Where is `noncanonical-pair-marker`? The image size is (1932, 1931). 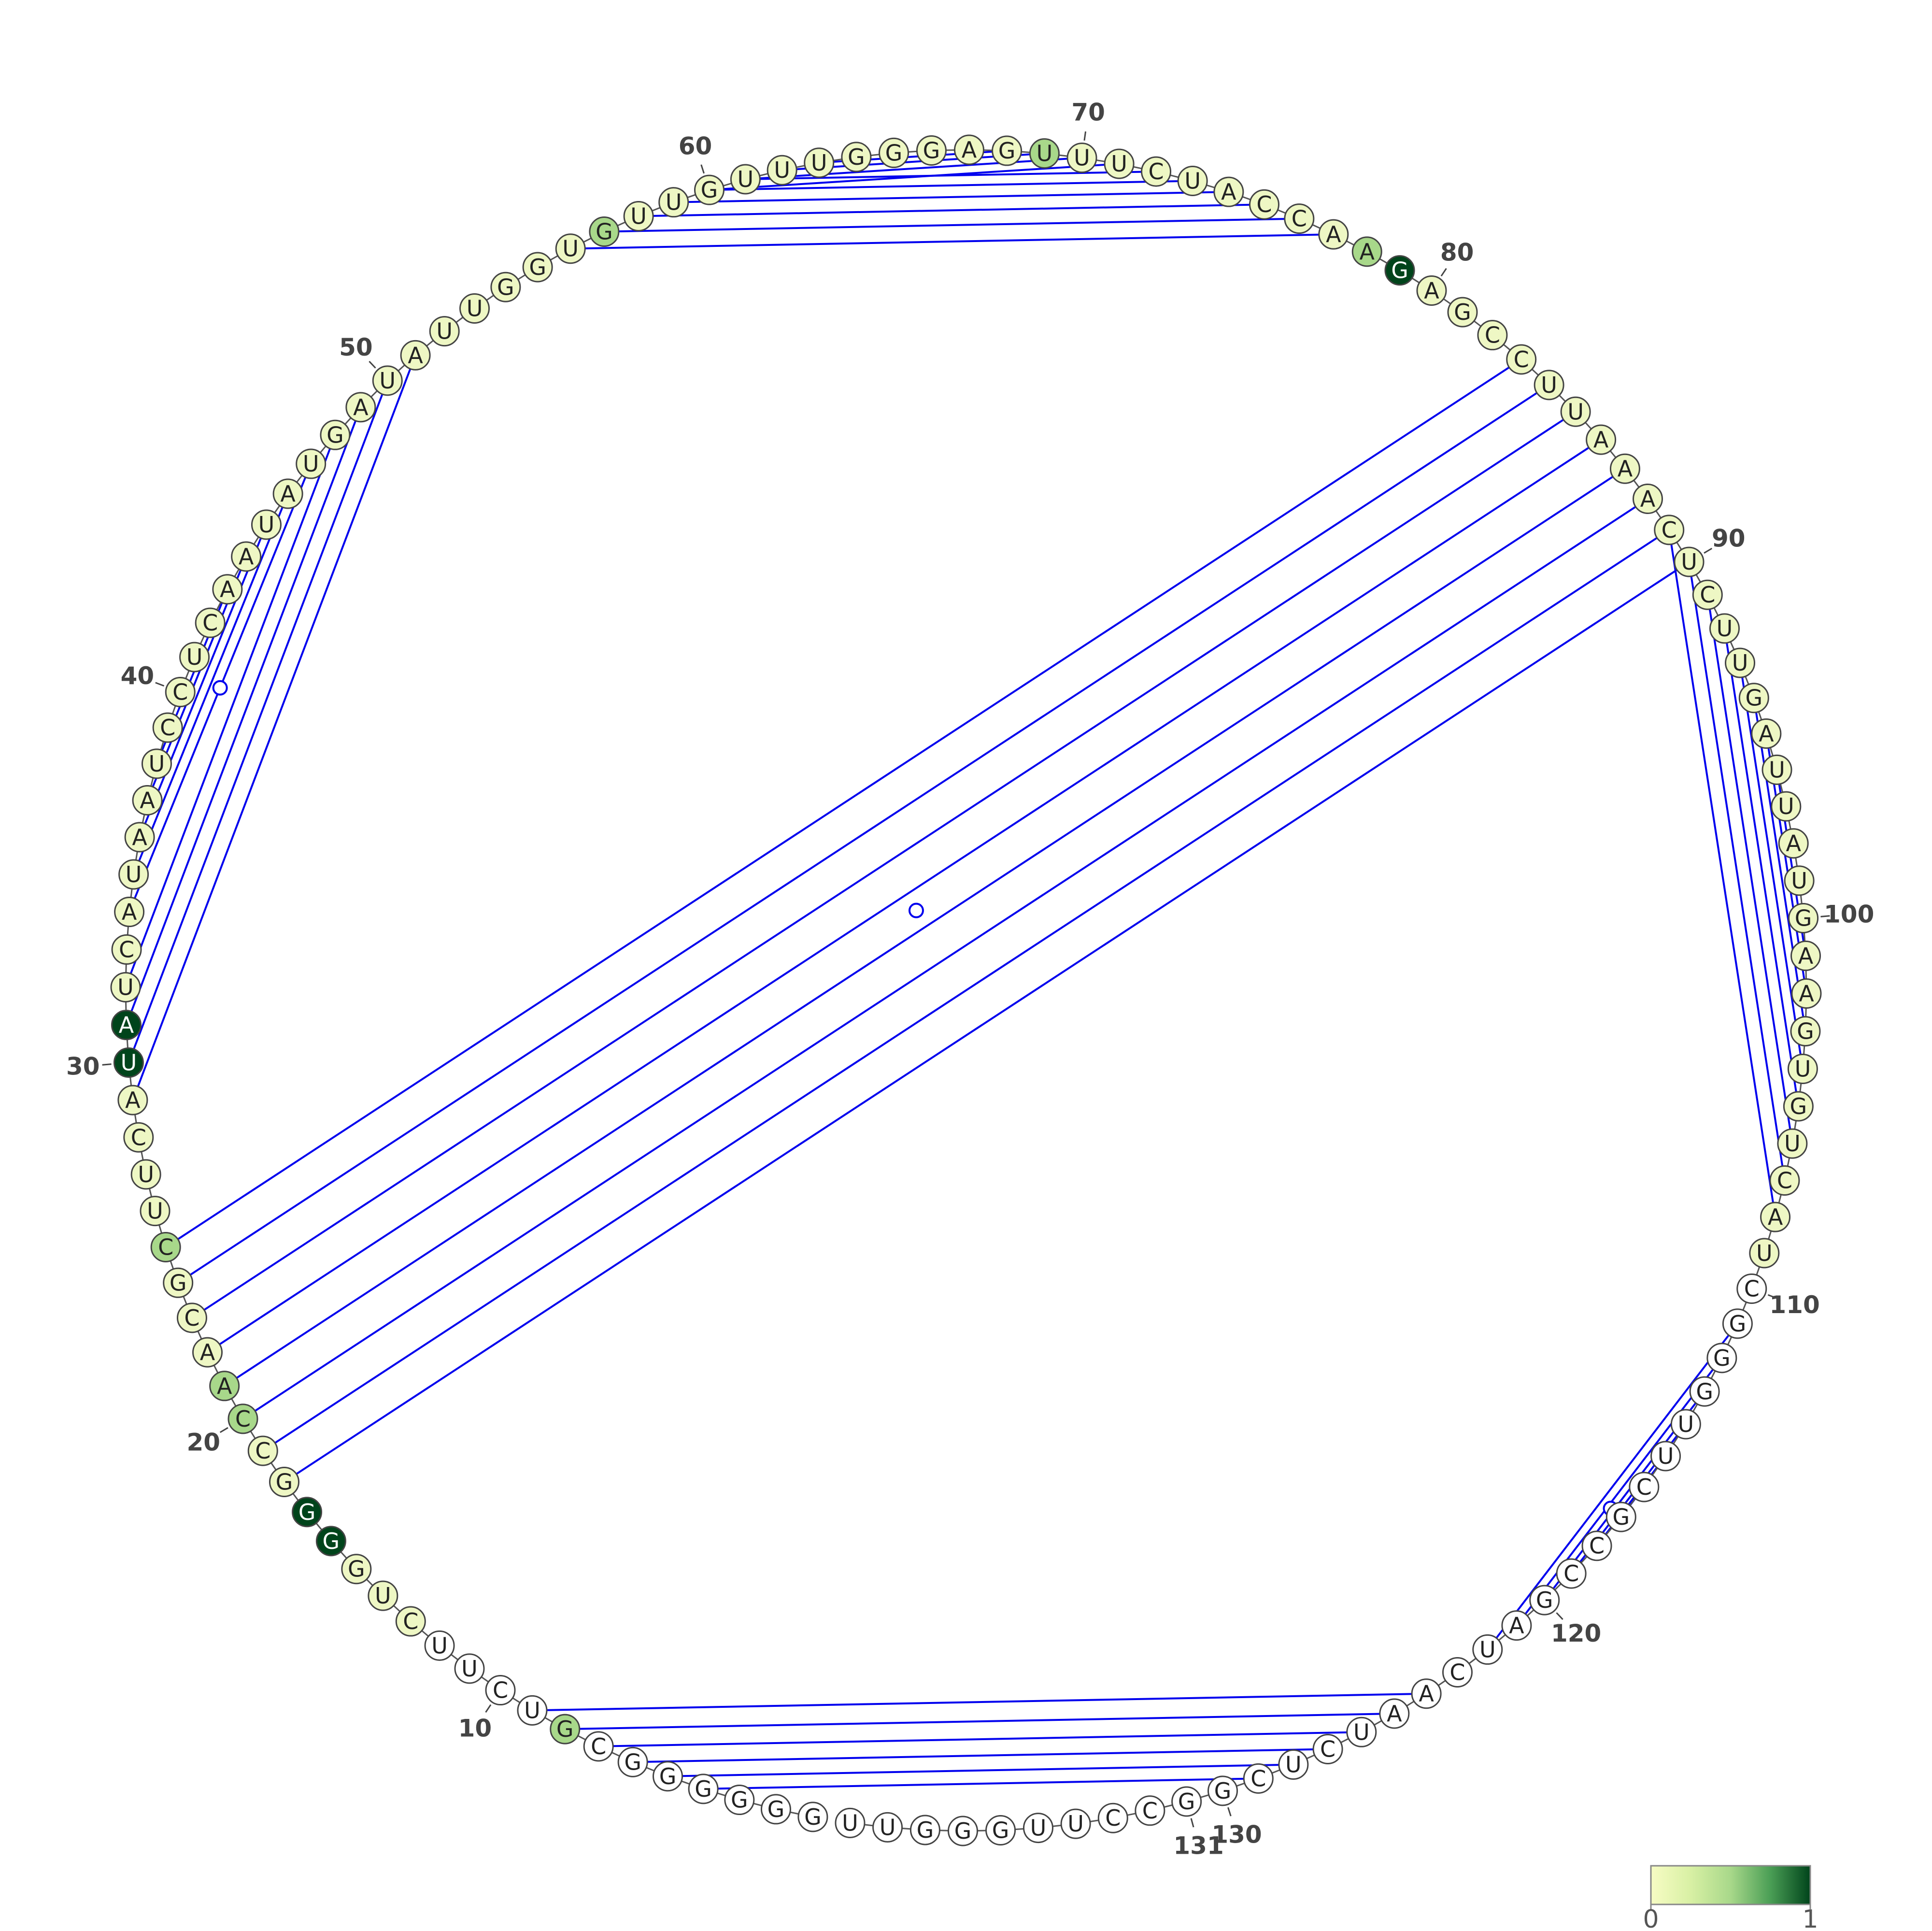 noncanonical-pair-marker is located at coordinates (916, 910).